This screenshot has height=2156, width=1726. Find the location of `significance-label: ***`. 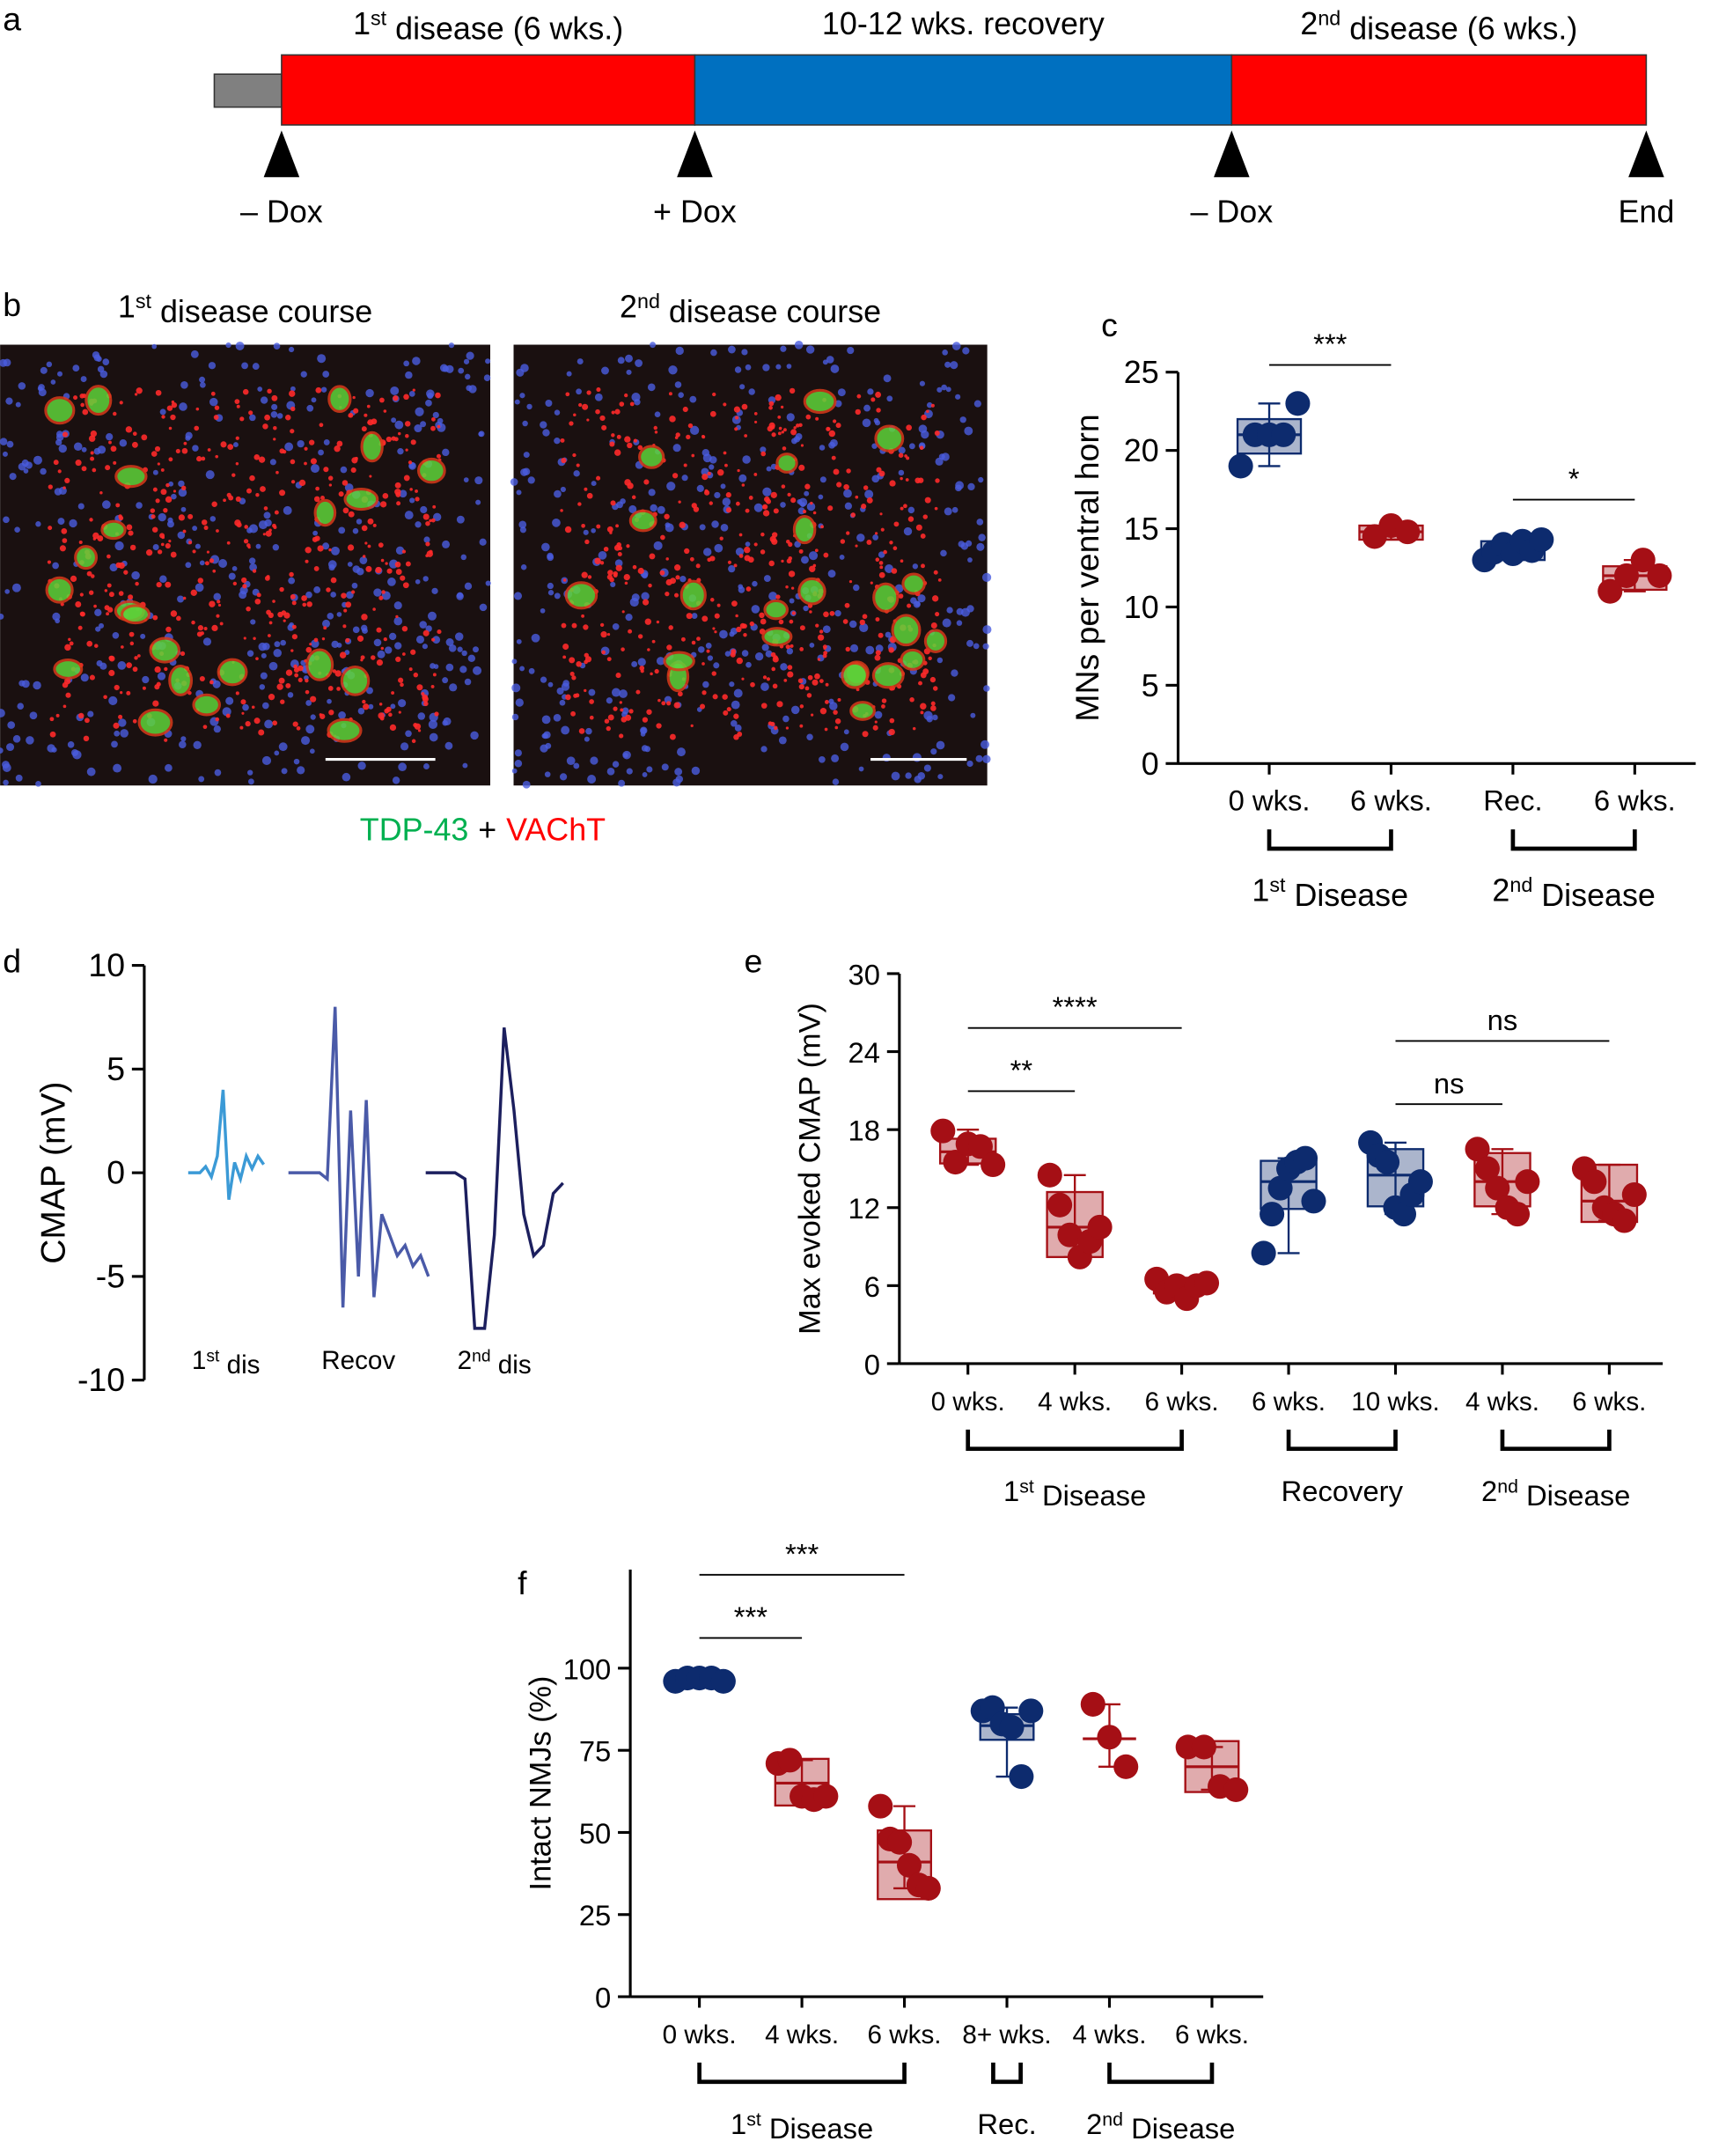

significance-label: *** is located at coordinates (802, 1554).